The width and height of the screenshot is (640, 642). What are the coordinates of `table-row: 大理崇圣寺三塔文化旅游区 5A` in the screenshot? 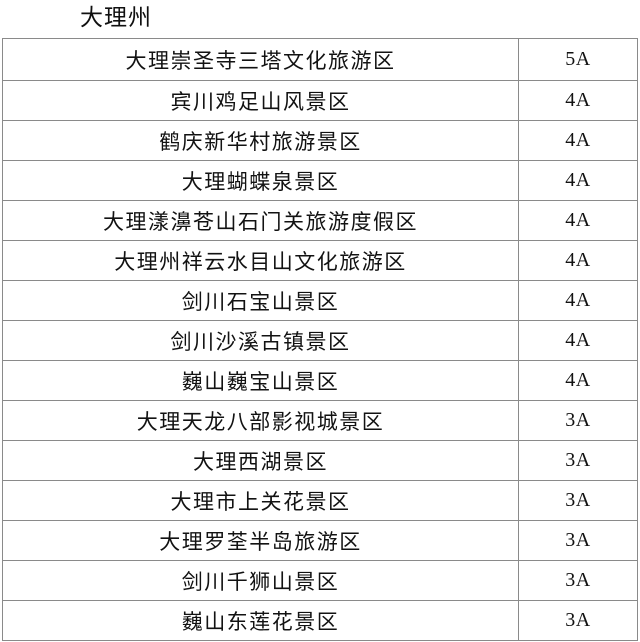 It's located at (320, 59).